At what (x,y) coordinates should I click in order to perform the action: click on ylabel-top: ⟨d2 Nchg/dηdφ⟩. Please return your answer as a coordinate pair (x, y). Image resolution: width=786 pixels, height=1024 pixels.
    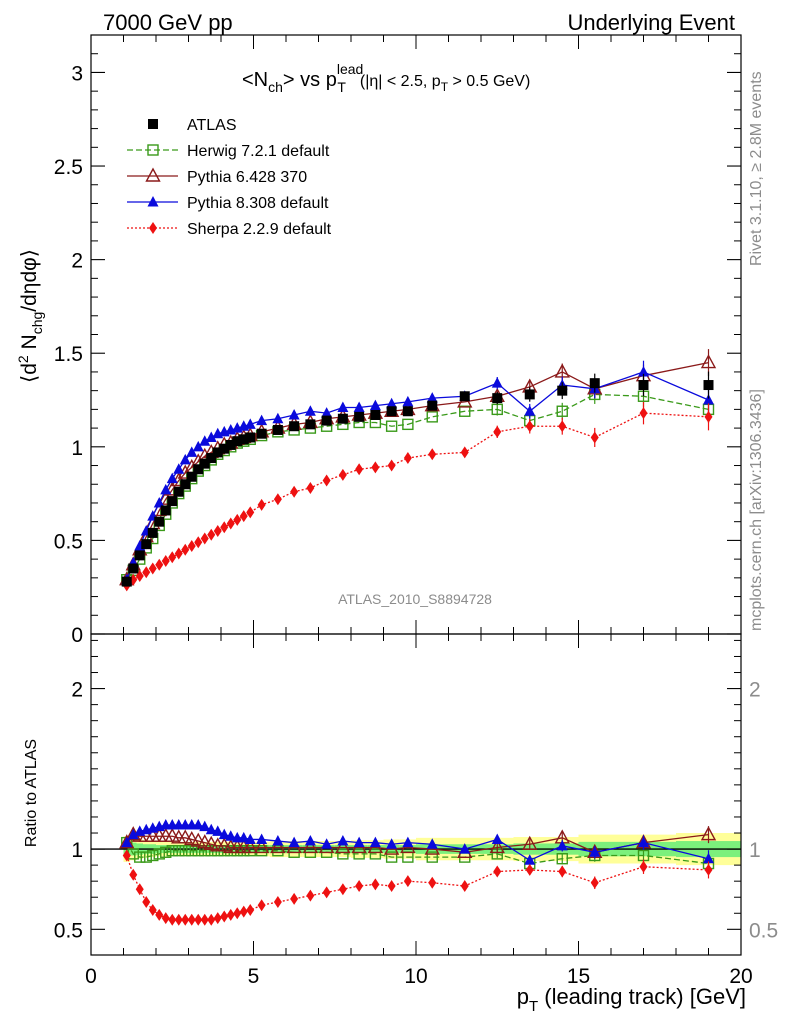
    Looking at the image, I should click on (30, 316).